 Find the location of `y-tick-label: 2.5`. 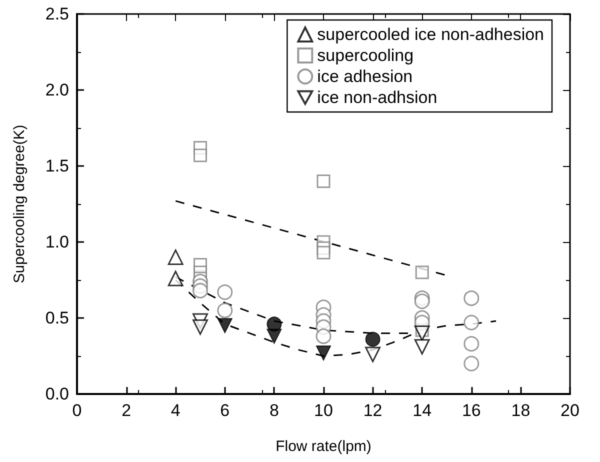

y-tick-label: 2.5 is located at coordinates (57, 14).